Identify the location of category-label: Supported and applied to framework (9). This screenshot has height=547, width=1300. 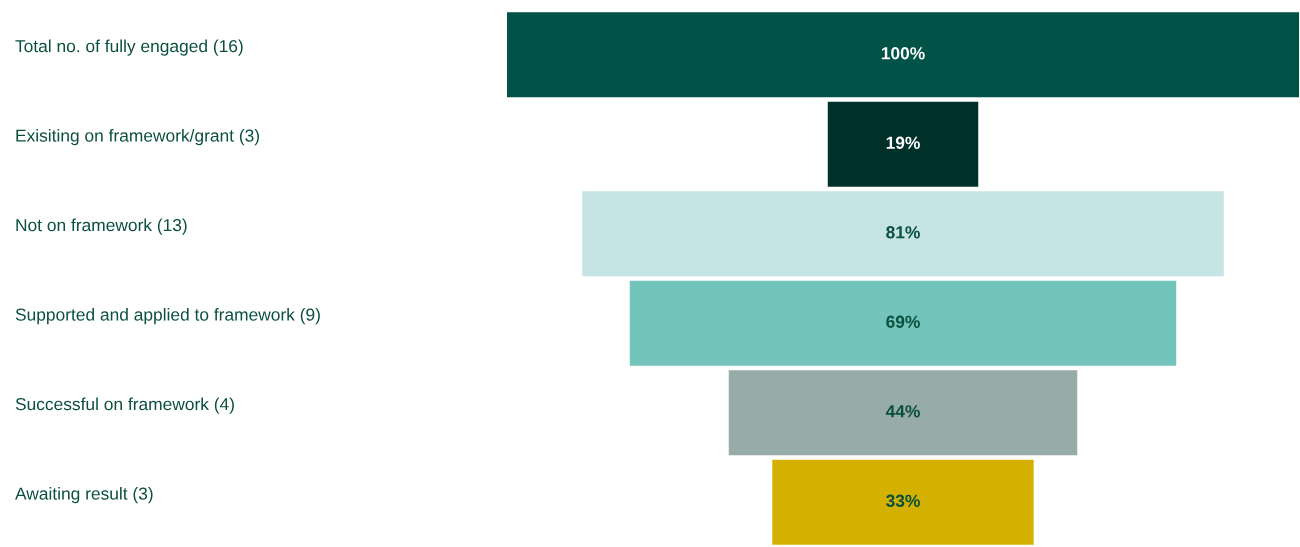
(167, 316).